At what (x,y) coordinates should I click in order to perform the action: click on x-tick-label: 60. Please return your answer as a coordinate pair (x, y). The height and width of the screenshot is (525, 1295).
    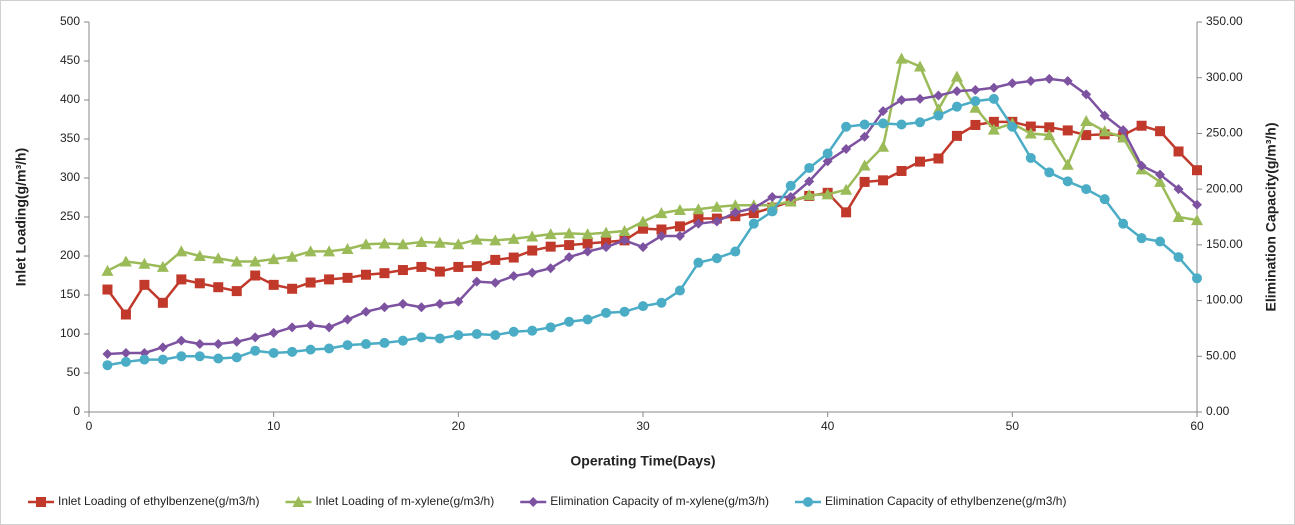
    Looking at the image, I should click on (1197, 426).